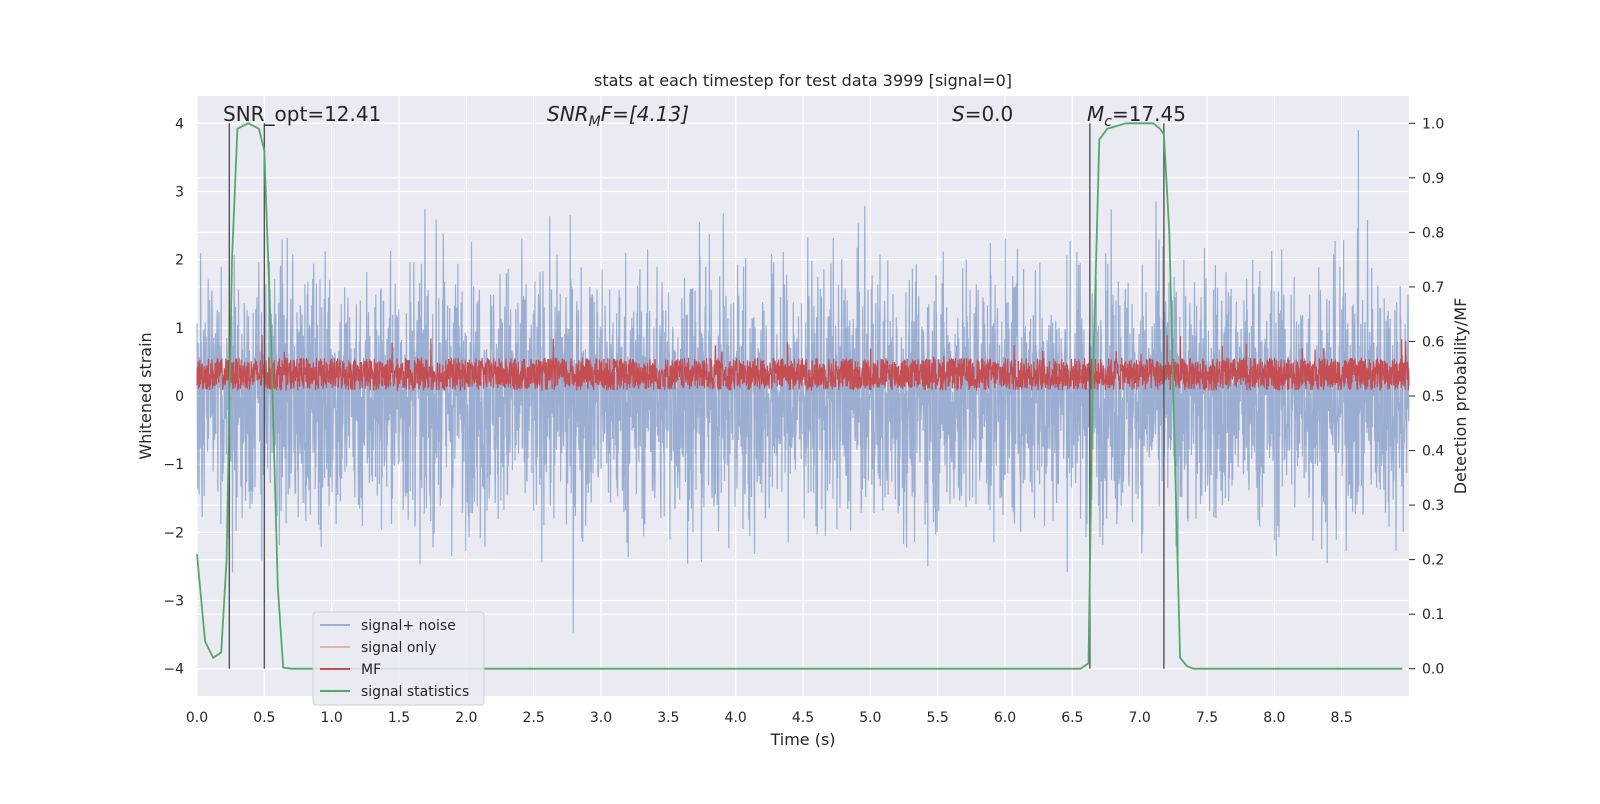 This screenshot has width=1600, height=804. What do you see at coordinates (173, 670) in the screenshot?
I see `y-tick-label: −4` at bounding box center [173, 670].